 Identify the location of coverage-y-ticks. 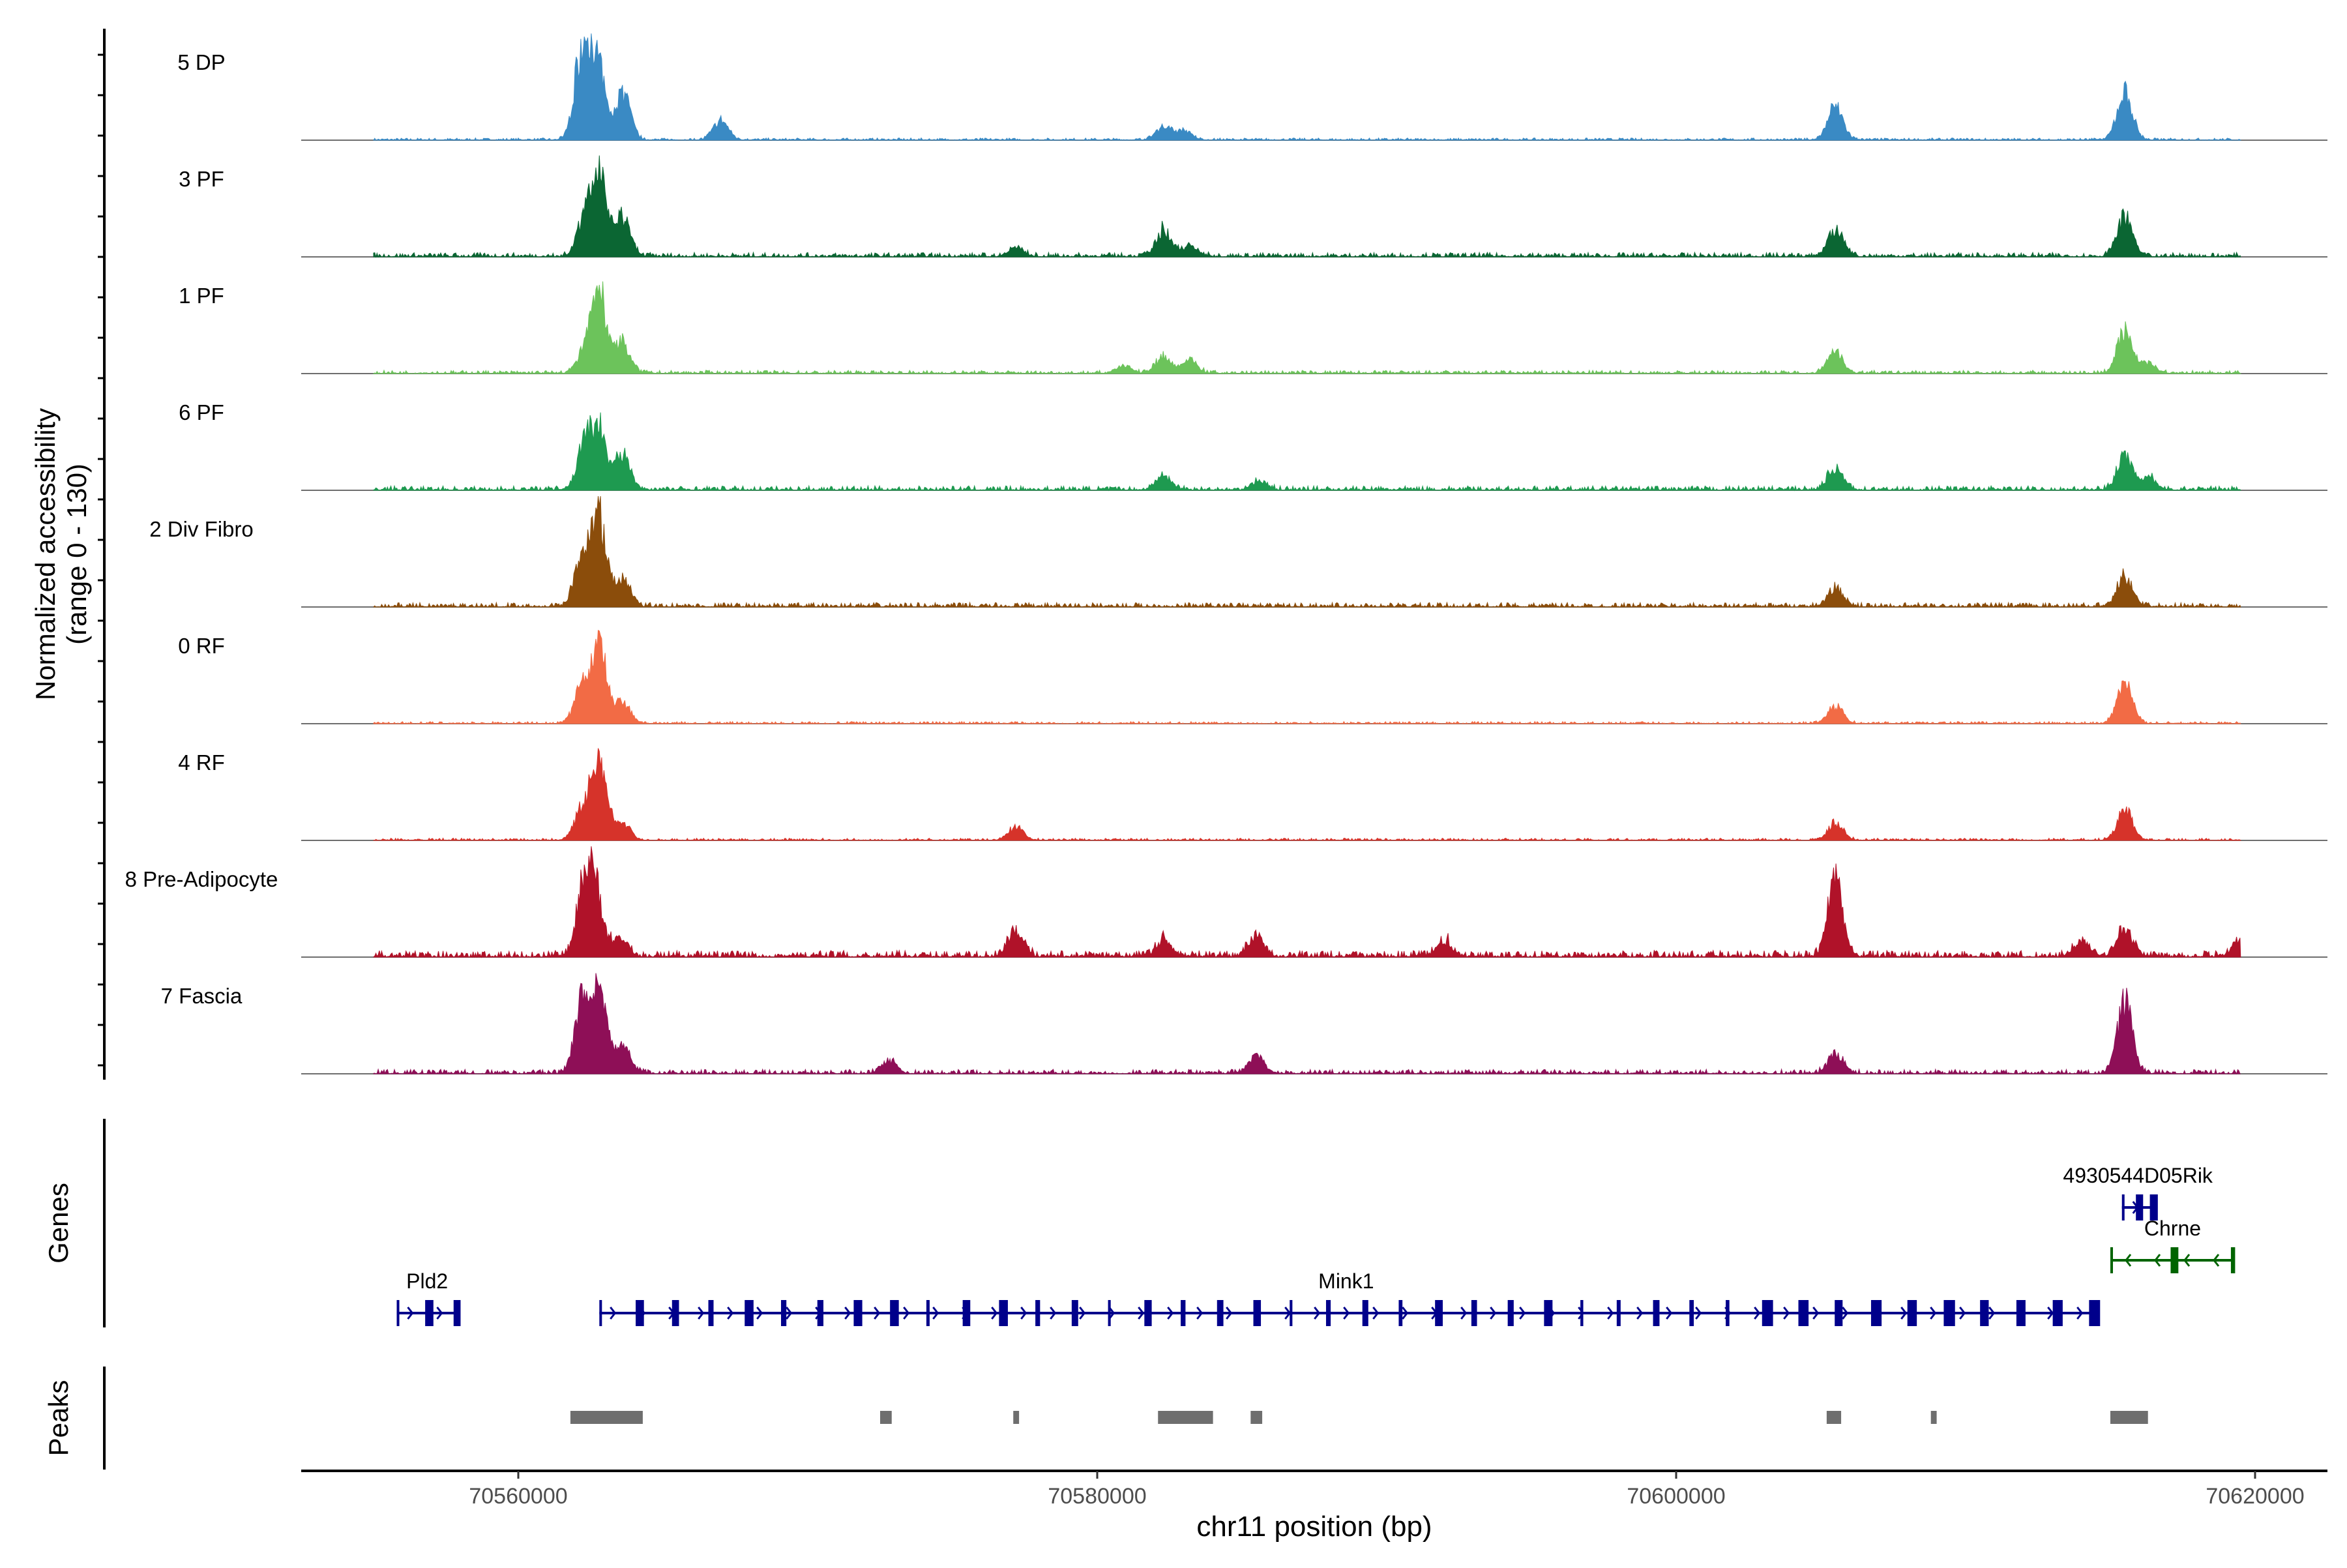
(101, 560).